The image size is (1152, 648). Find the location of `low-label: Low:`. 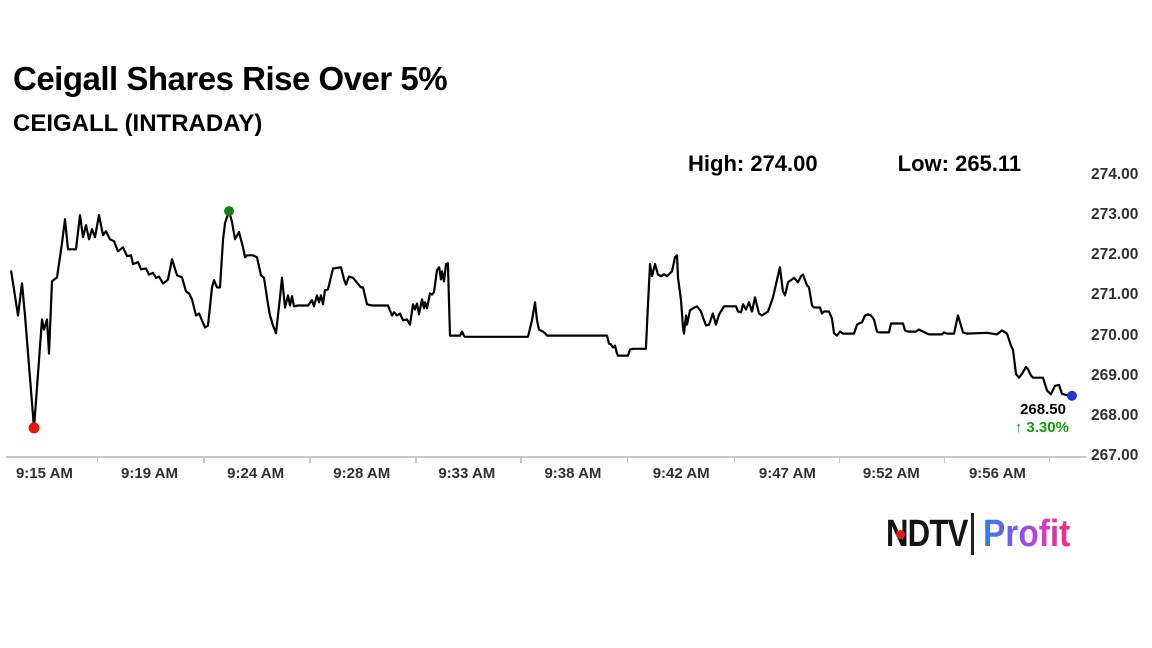

low-label: Low: is located at coordinates (923, 163).